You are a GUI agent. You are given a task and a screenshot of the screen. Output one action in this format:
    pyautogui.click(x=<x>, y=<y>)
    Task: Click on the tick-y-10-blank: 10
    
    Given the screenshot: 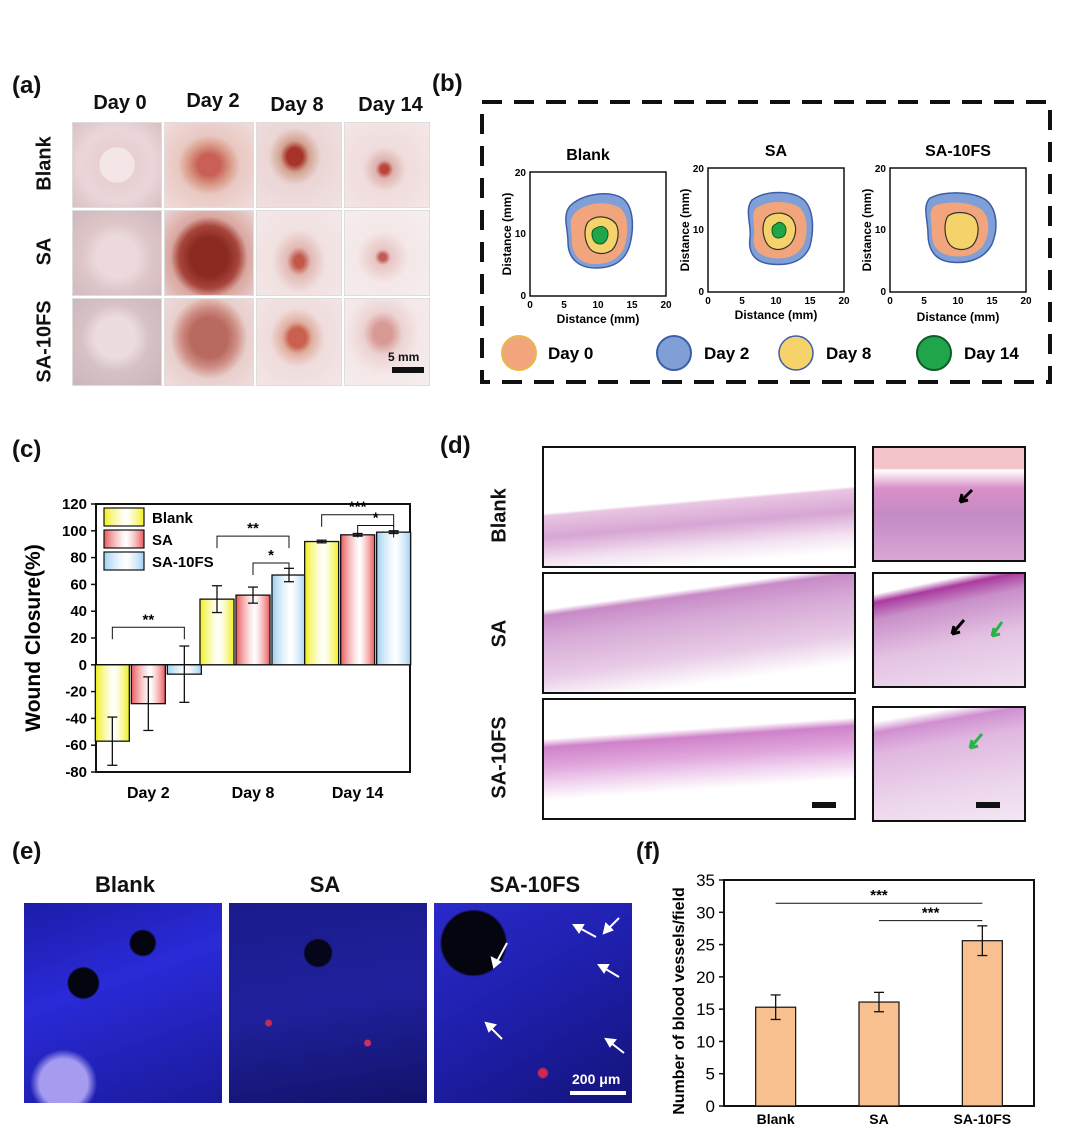 What is the action you would take?
    pyautogui.click(x=521, y=234)
    